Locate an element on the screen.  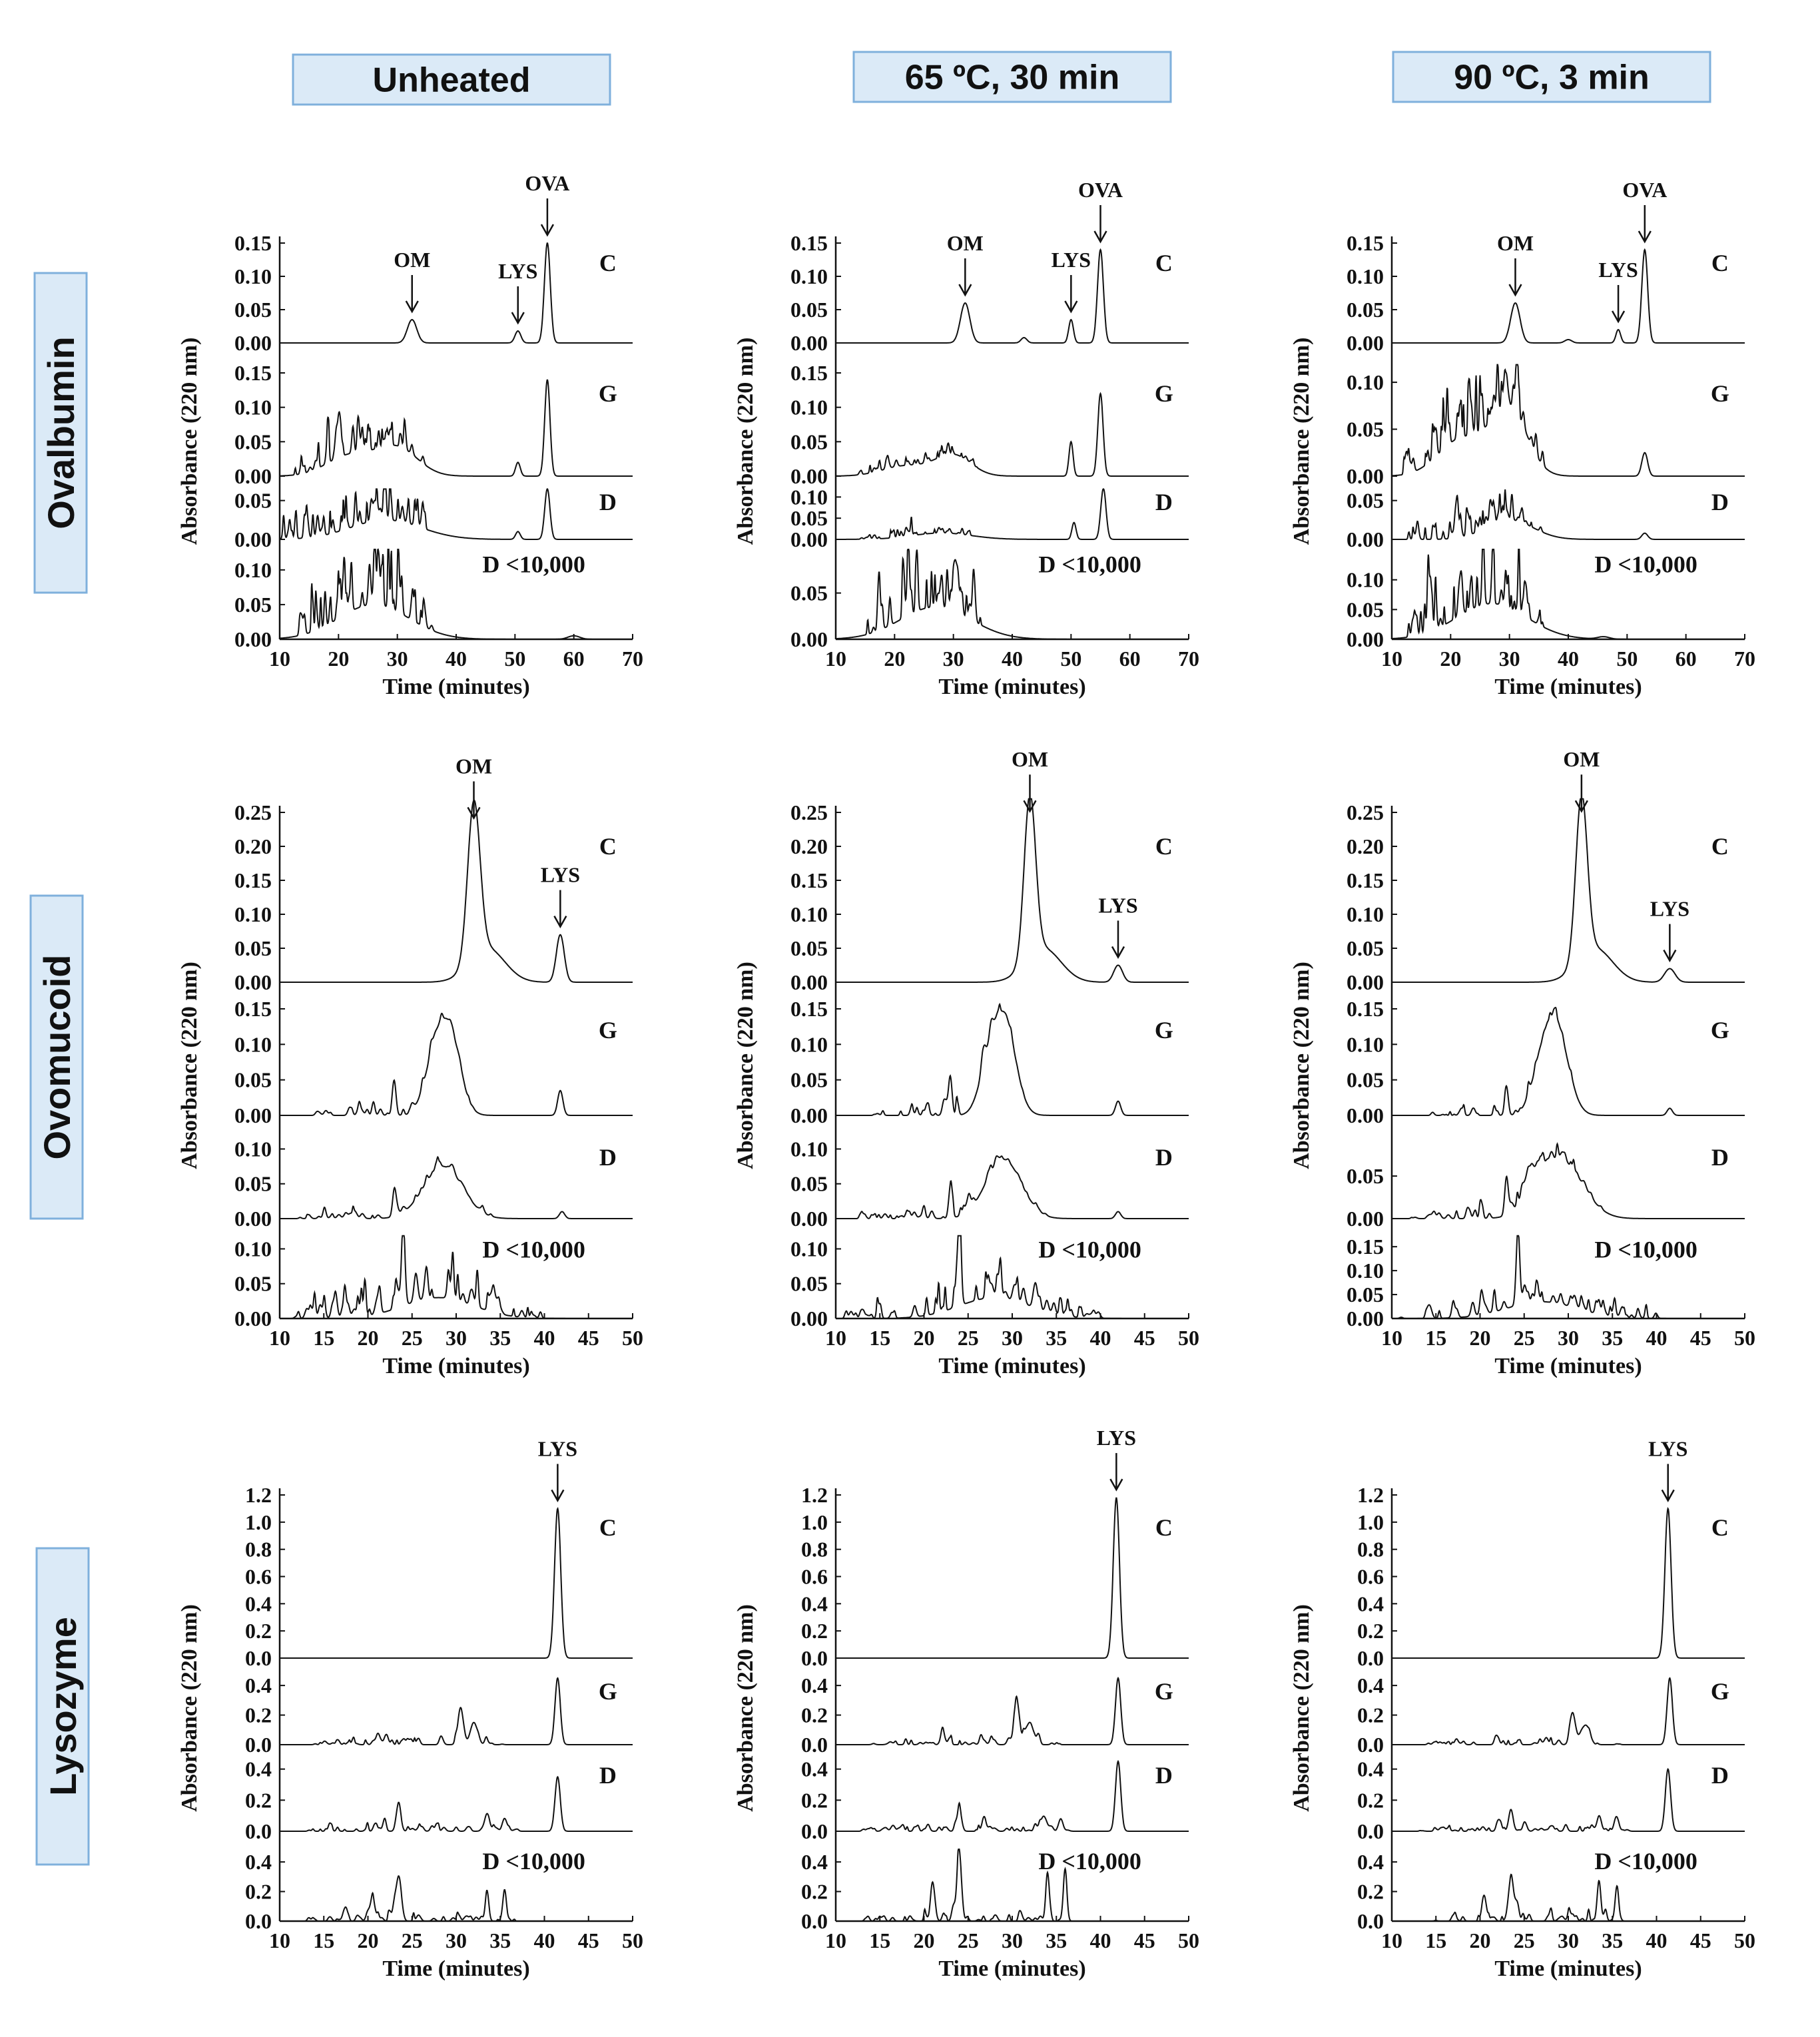
row-header-label: Ovalbumin is located at coordinates (61, 432).